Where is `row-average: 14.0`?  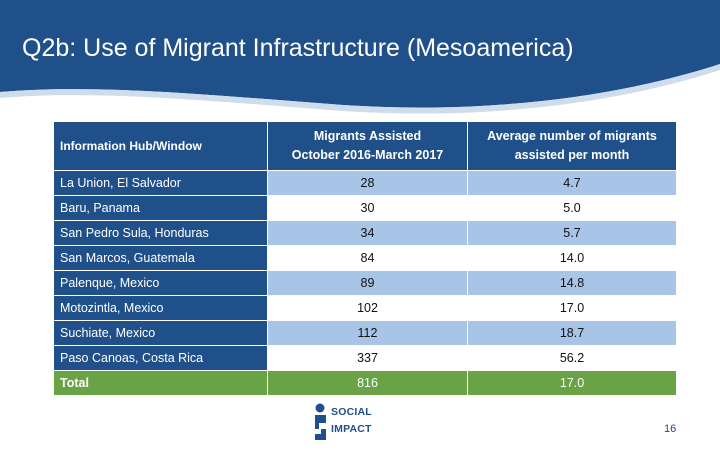 row-average: 14.0 is located at coordinates (572, 258).